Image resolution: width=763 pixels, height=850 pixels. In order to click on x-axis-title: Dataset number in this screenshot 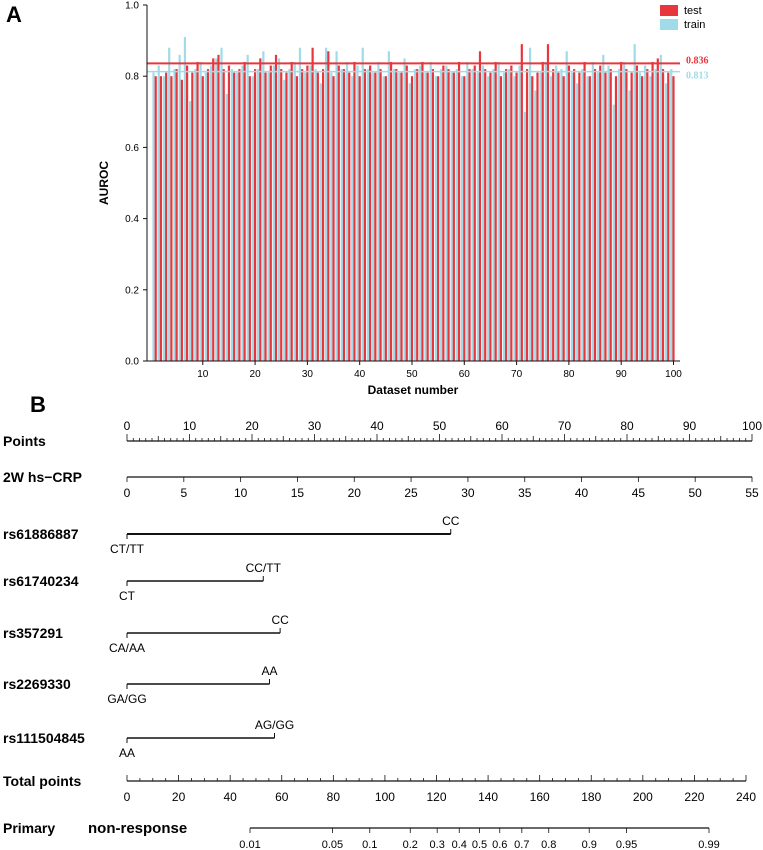, I will do `click(413, 390)`.